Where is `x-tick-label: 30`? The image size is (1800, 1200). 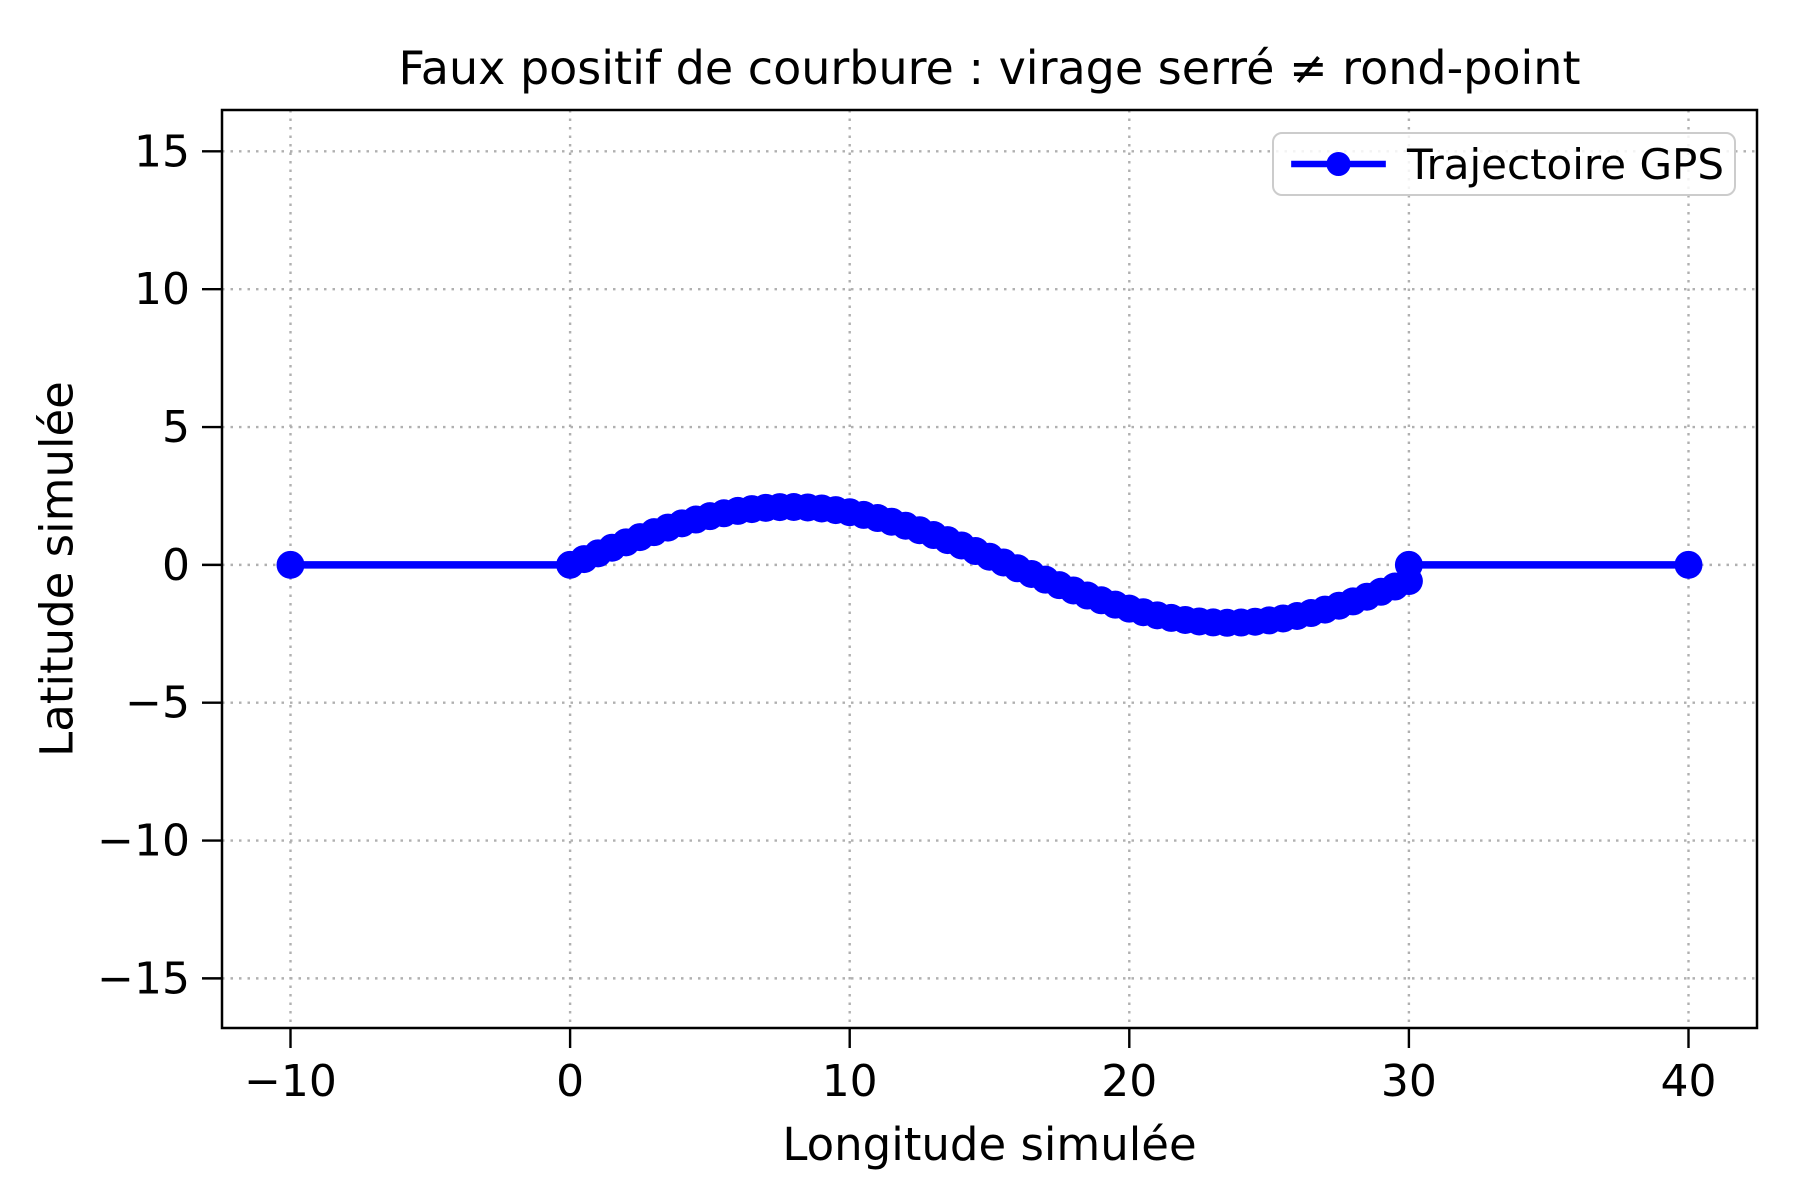
x-tick-label: 30 is located at coordinates (1409, 1081).